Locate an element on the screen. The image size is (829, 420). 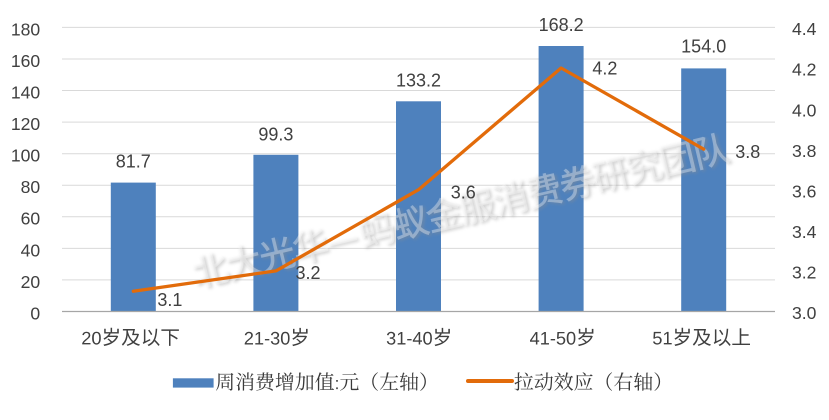
svg-text: 120 is located at coordinates (26, 124).